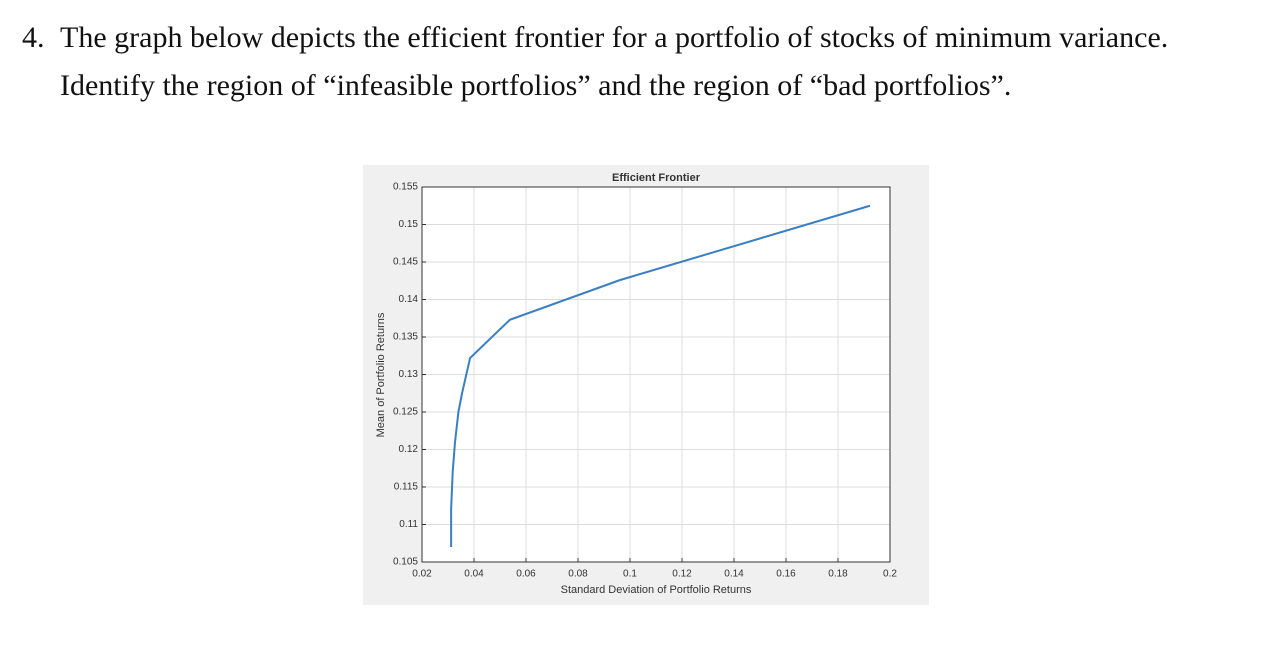 The image size is (1288, 650). I want to click on y-tick-label: 0.145, so click(405, 262).